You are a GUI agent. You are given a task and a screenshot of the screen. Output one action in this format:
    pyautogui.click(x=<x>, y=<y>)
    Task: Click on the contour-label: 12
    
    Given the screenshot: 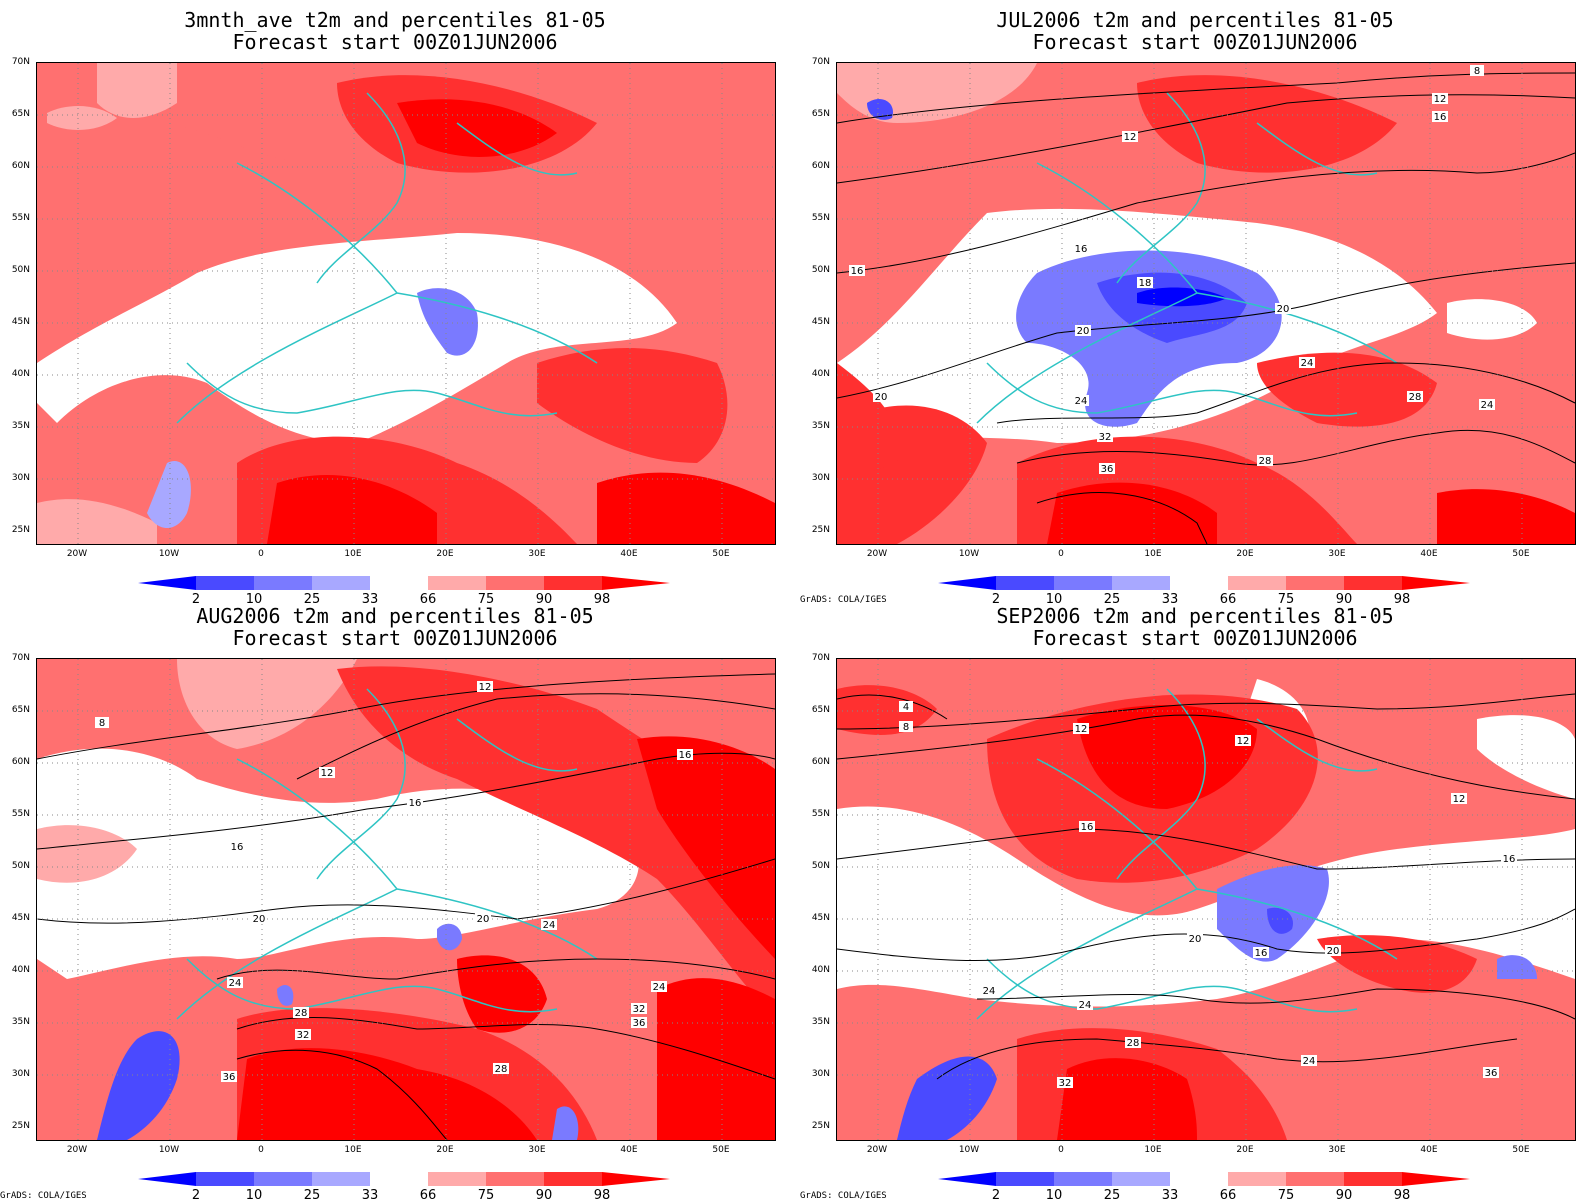 What is the action you would take?
    pyautogui.click(x=1243, y=741)
    